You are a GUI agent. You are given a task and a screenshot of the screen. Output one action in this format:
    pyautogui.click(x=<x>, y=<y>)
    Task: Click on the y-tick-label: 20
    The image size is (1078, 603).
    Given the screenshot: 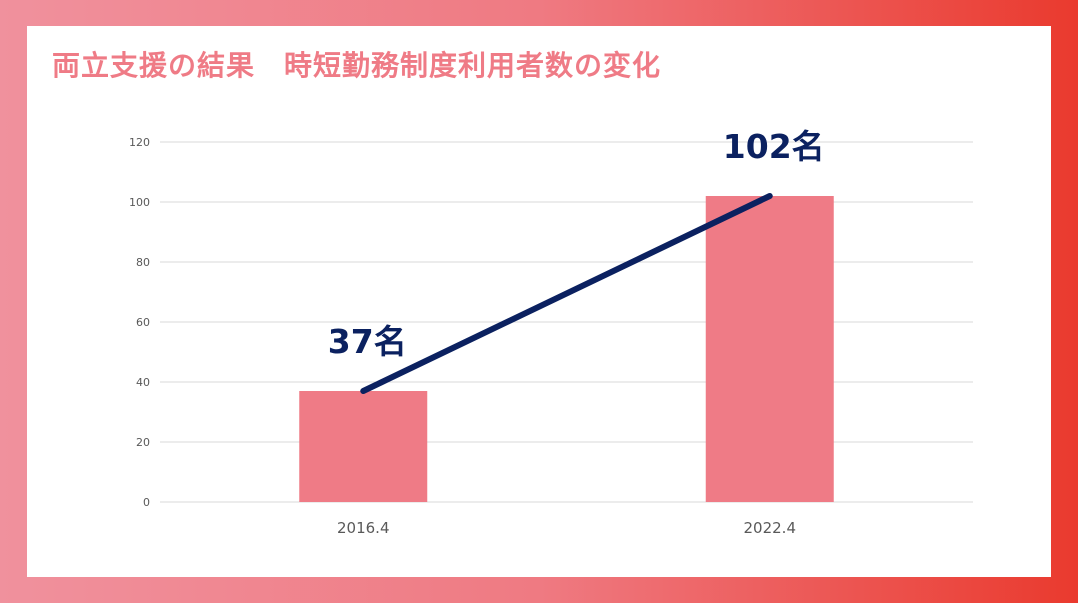 What is the action you would take?
    pyautogui.click(x=143, y=442)
    